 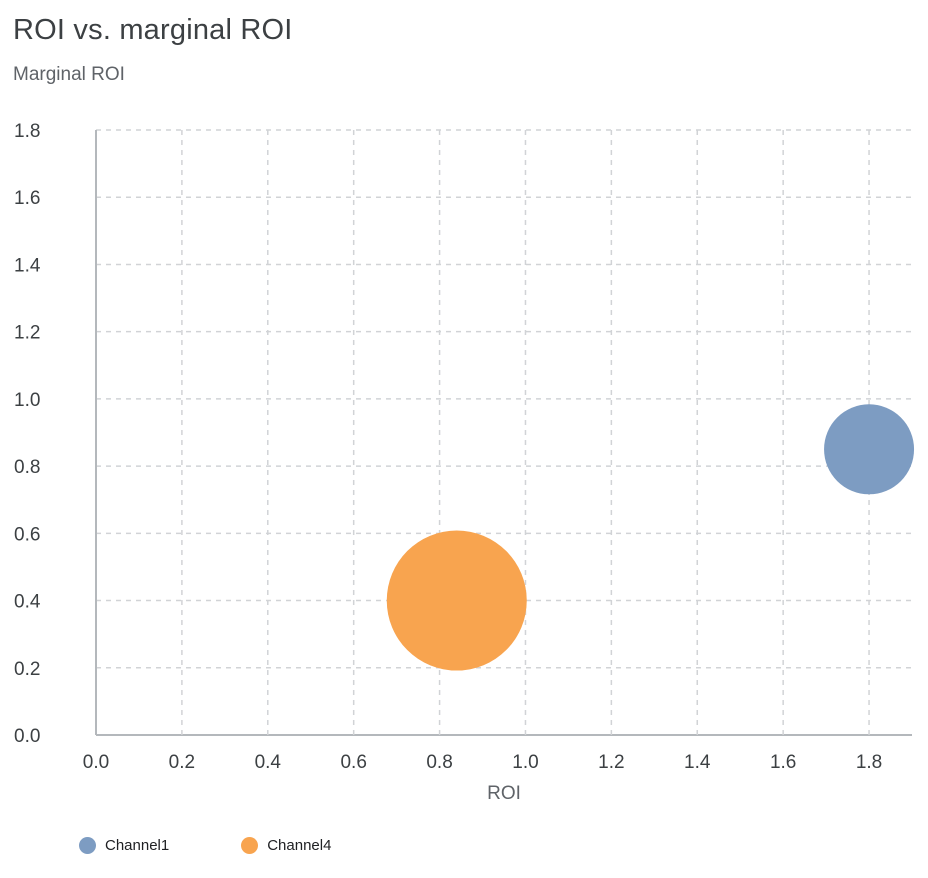 What do you see at coordinates (27, 467) in the screenshot?
I see `y-tick-label: 0.8` at bounding box center [27, 467].